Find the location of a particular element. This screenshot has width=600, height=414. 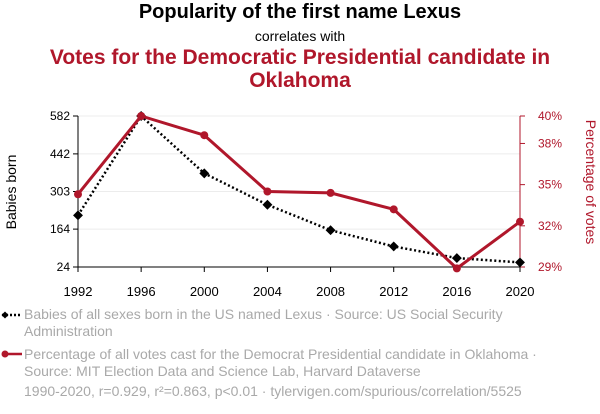

legend-marker-series1 is located at coordinates (11, 315).